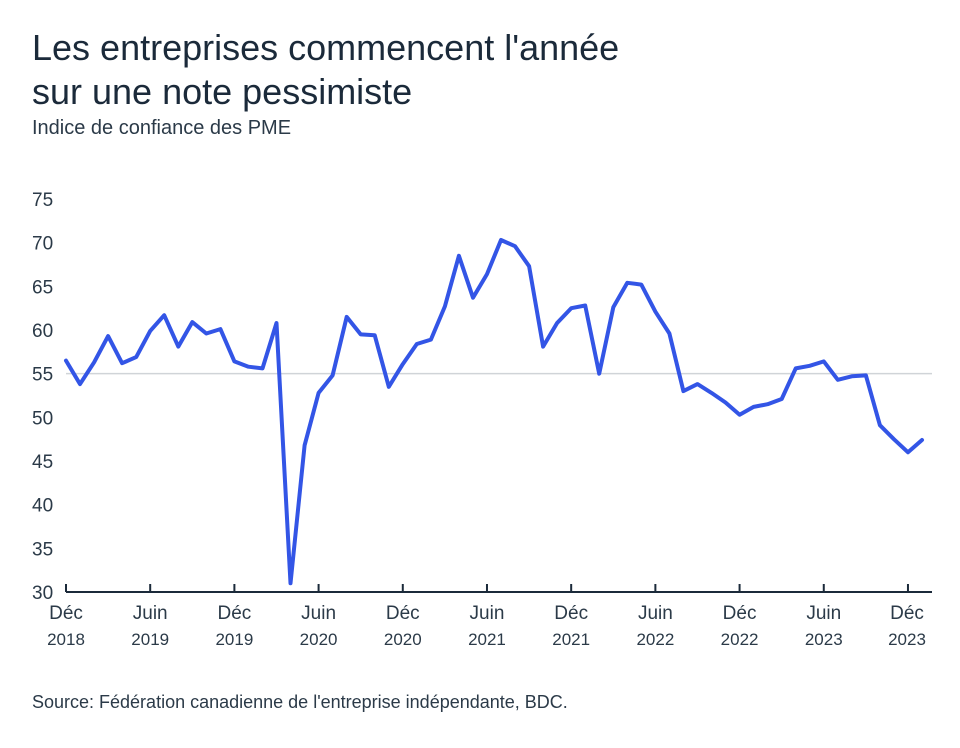  What do you see at coordinates (222, 91) in the screenshot?
I see `chart-title-line-2: sur une note pessimiste` at bounding box center [222, 91].